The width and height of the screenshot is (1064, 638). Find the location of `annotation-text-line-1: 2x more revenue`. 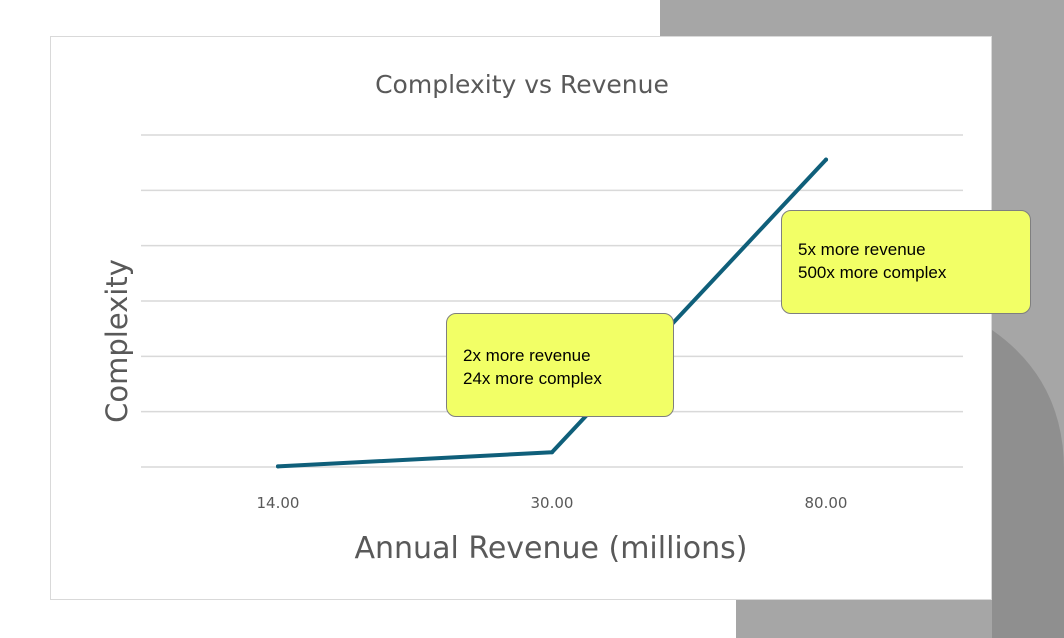

annotation-text-line-1: 2x more revenue is located at coordinates (527, 355).